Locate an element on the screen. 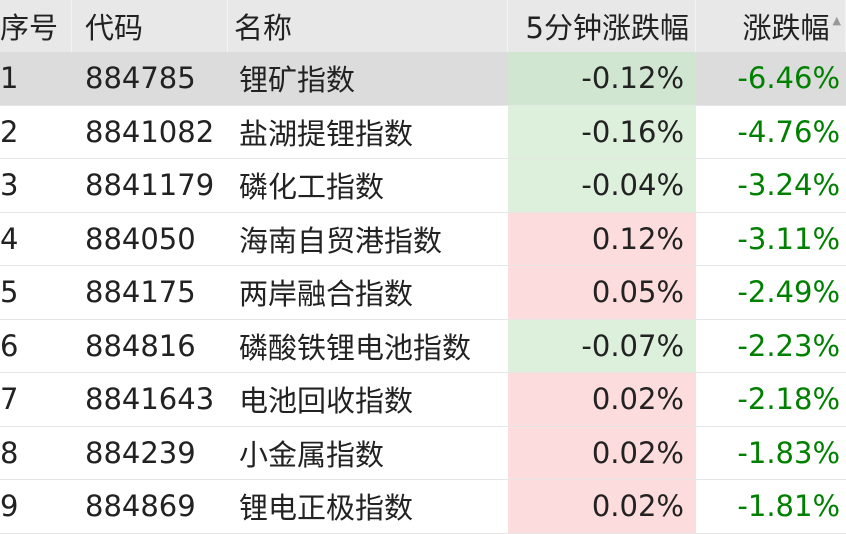 The image size is (846, 534). table-row: 3 8841179 磷化工指数 -0.04% -3.24% is located at coordinates (423, 186).